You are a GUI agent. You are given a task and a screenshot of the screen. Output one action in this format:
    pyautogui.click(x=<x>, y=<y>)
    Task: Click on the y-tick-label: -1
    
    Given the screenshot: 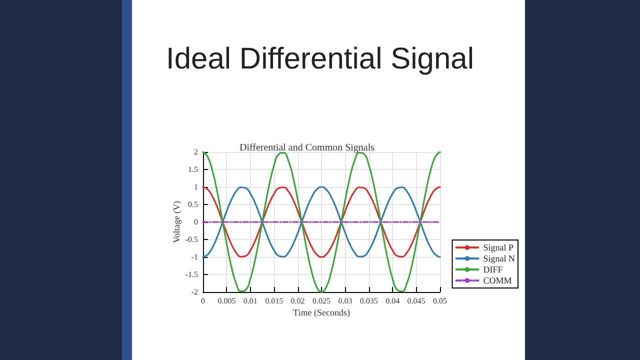 What is the action you would take?
    pyautogui.click(x=194, y=257)
    